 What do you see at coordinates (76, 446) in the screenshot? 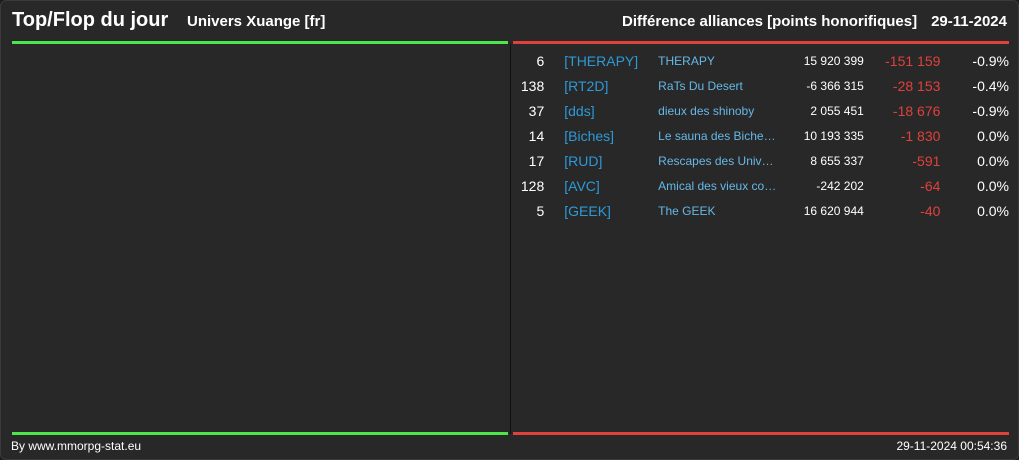
I see `site-credit: By www.mmorpg-stat.eu` at bounding box center [76, 446].